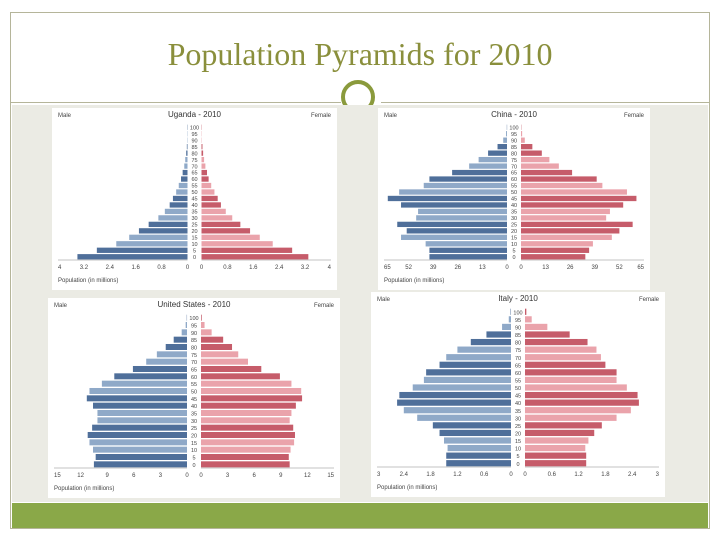  Describe the element at coordinates (360, 515) in the screenshot. I see `footer-accent-bar` at that location.